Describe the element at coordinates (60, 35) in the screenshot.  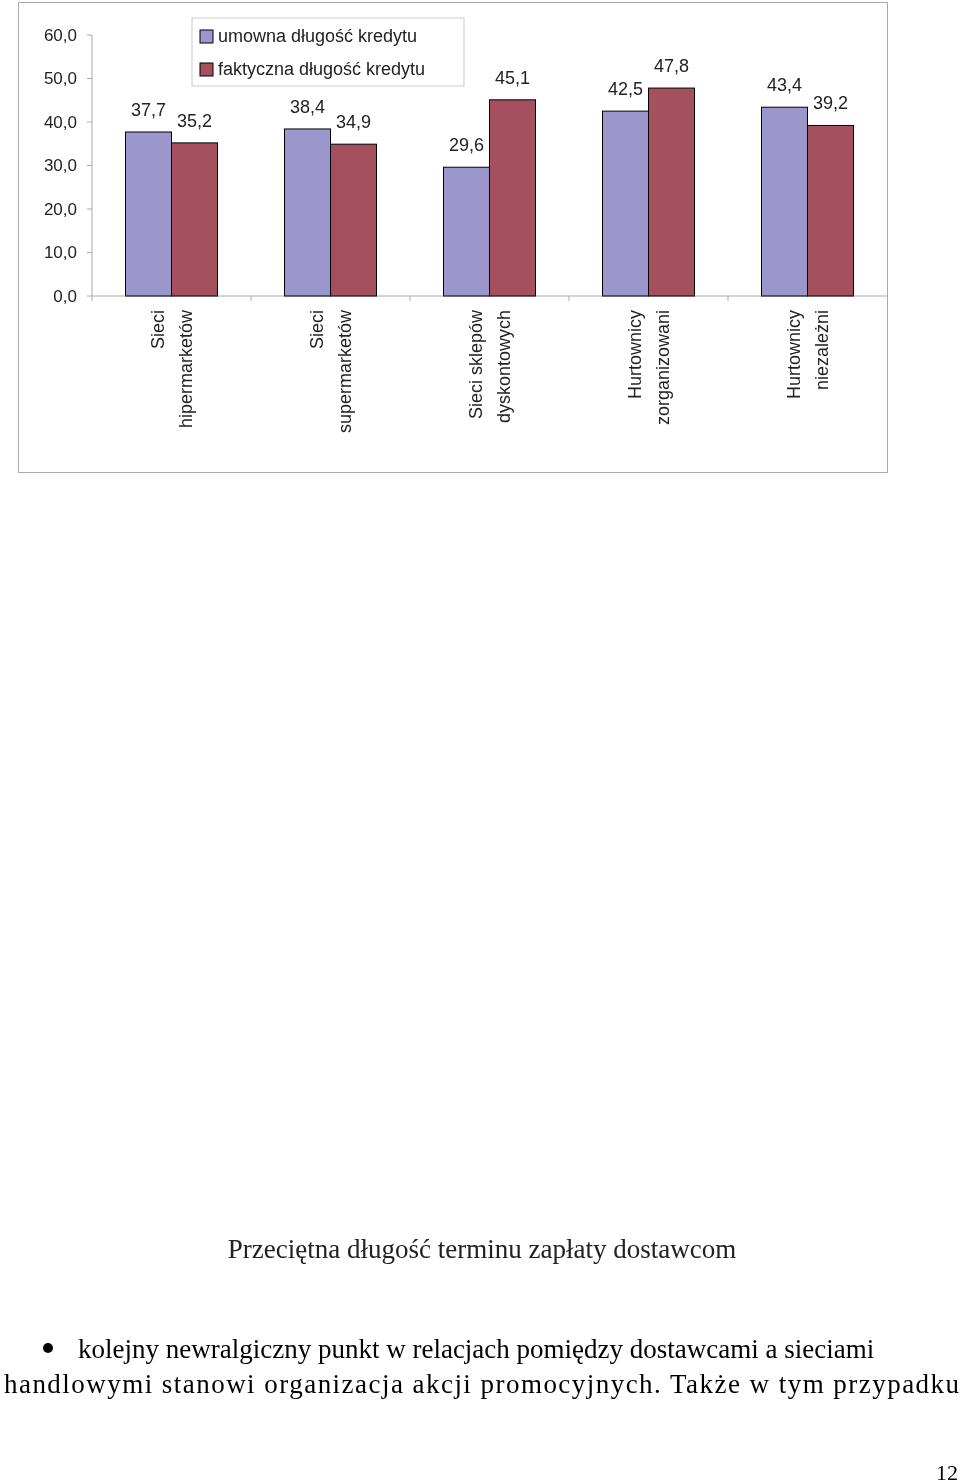
I see `y-tick-label: 60,0` at that location.